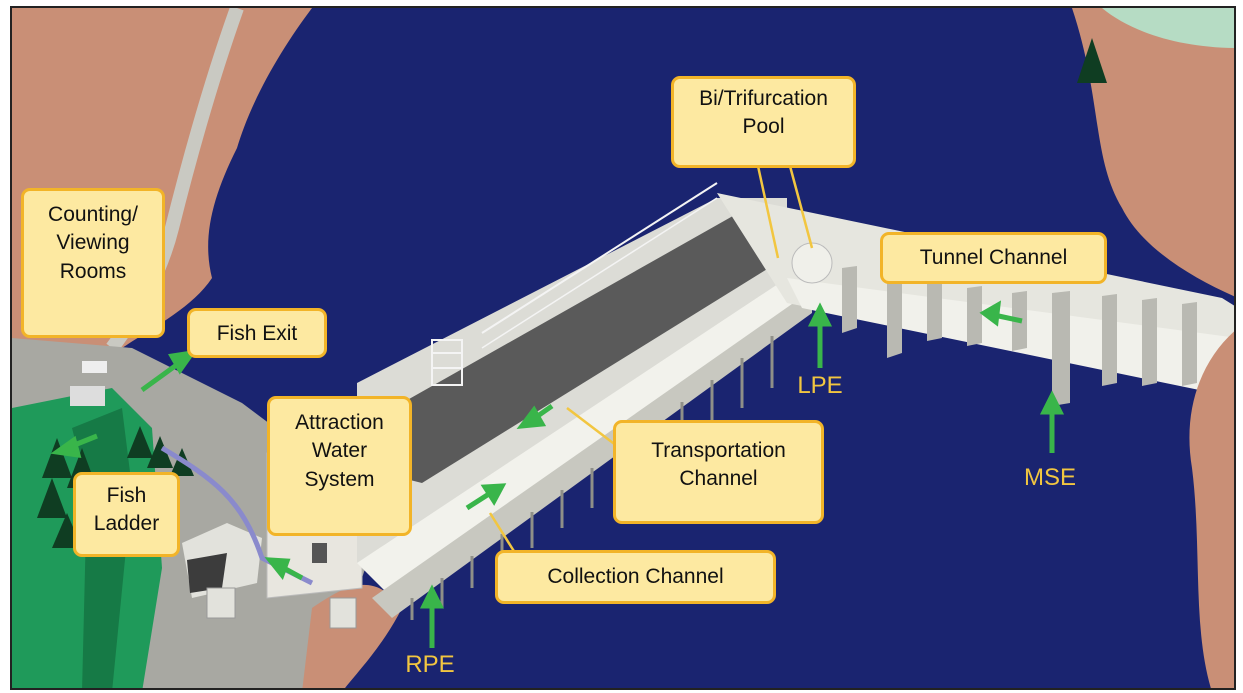 Image resolution: width=1243 pixels, height=693 pixels. Describe the element at coordinates (820, 386) in the screenshot. I see `label-lpe: LPE` at that location.